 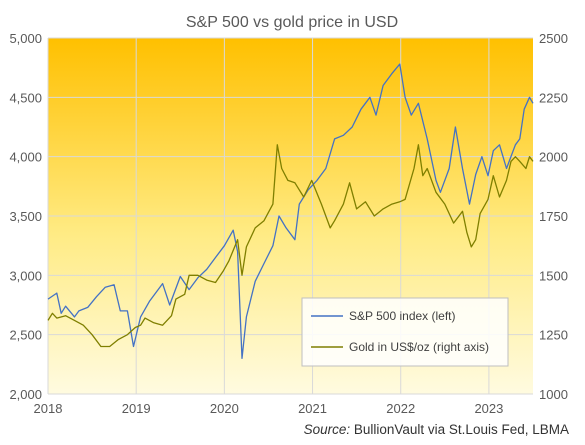 What do you see at coordinates (553, 335) in the screenshot?
I see `right-tick-label: 1250` at bounding box center [553, 335].